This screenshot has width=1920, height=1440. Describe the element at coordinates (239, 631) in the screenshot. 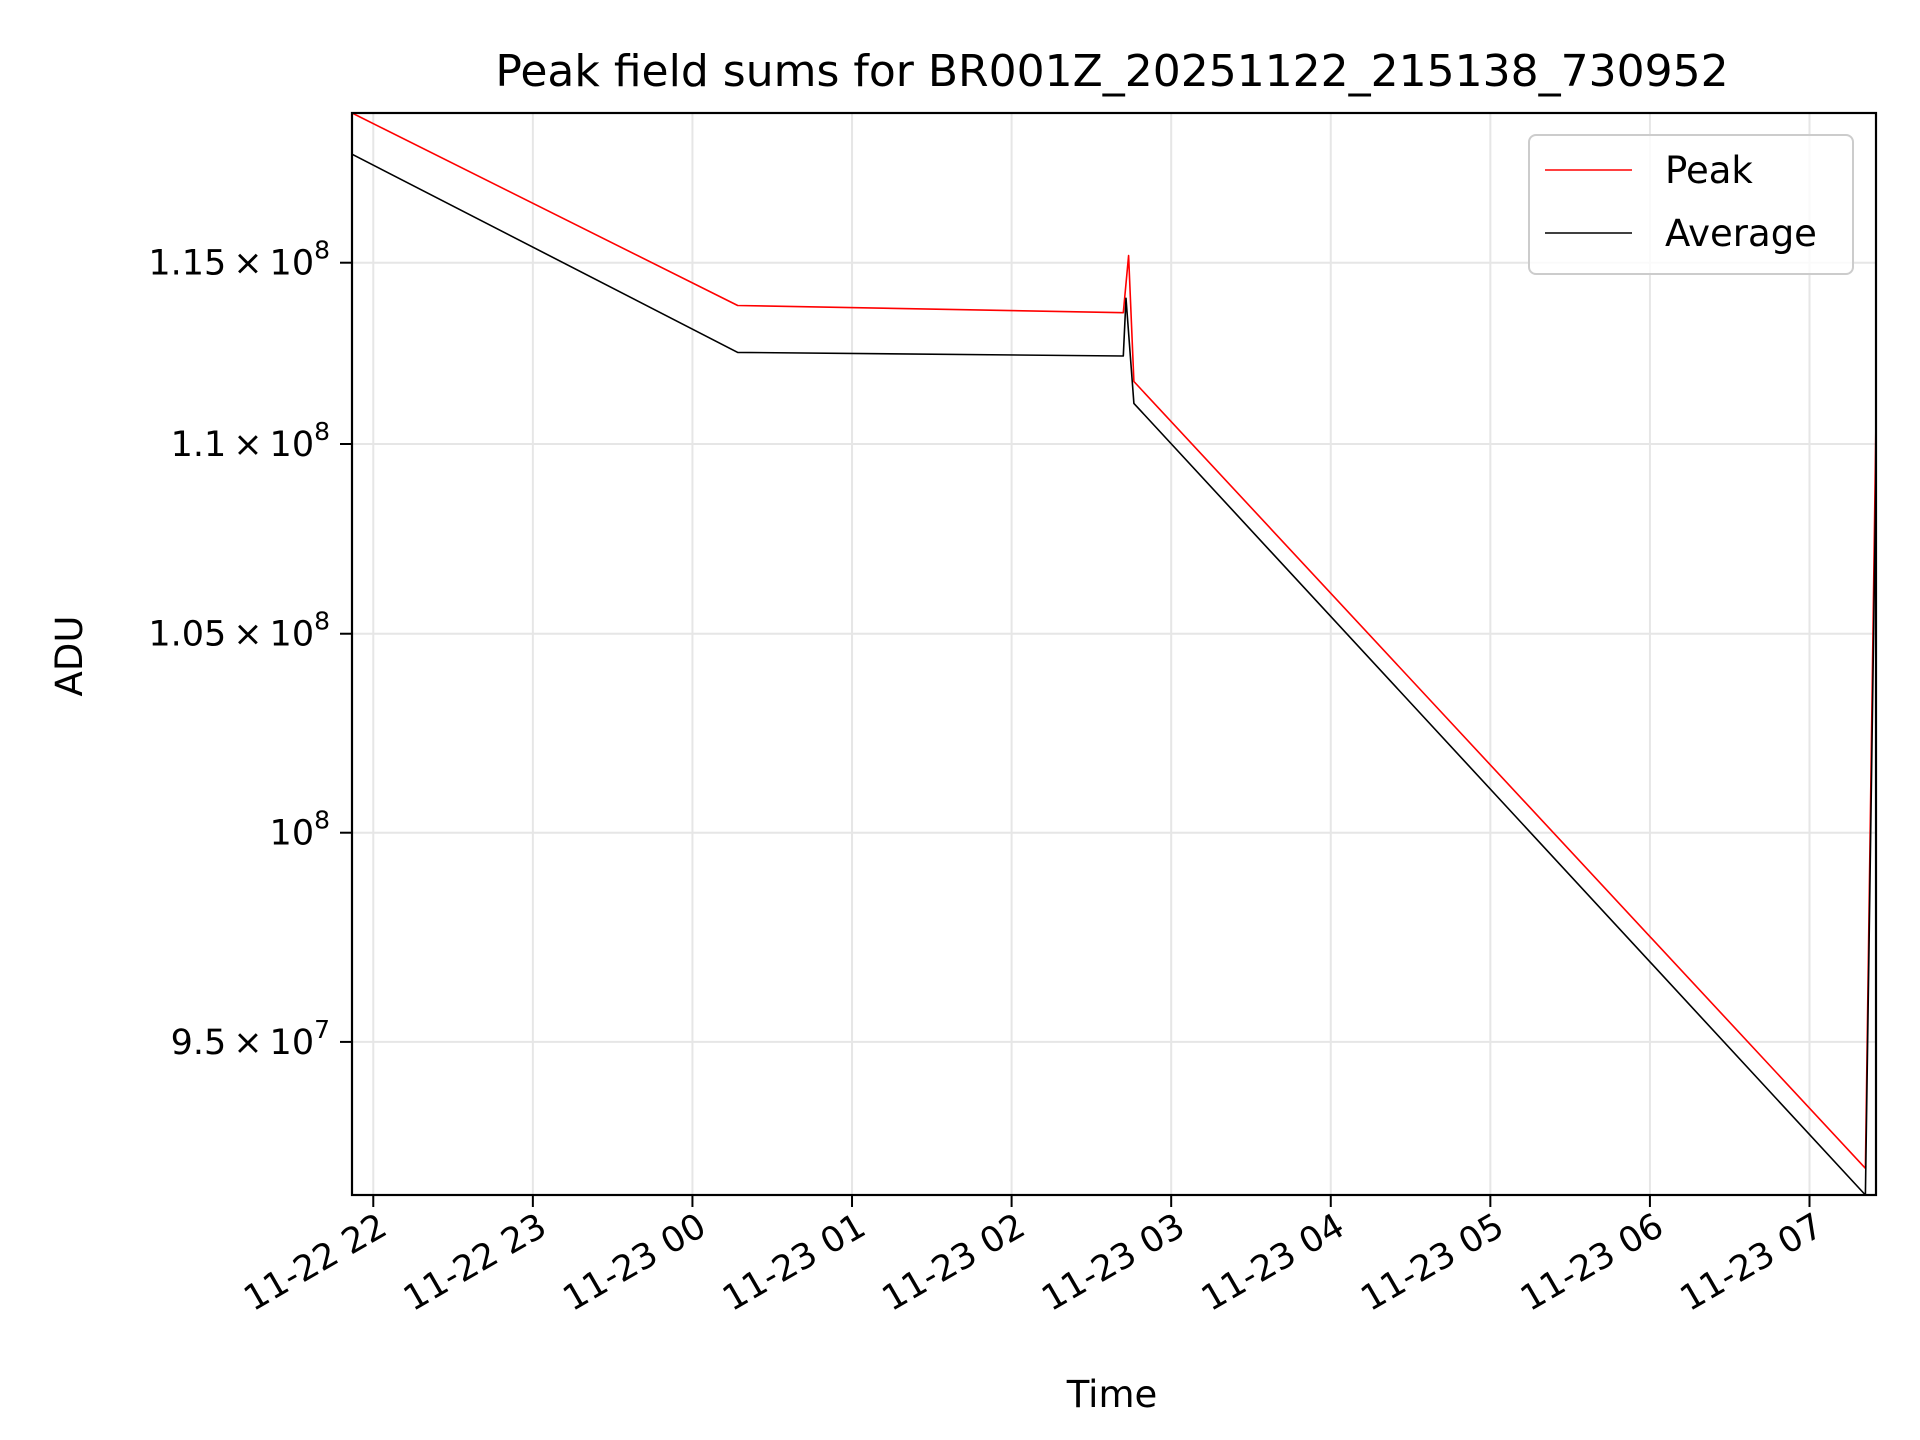

I see `y-tick-label: 1.05 × 10⁸` at that location.